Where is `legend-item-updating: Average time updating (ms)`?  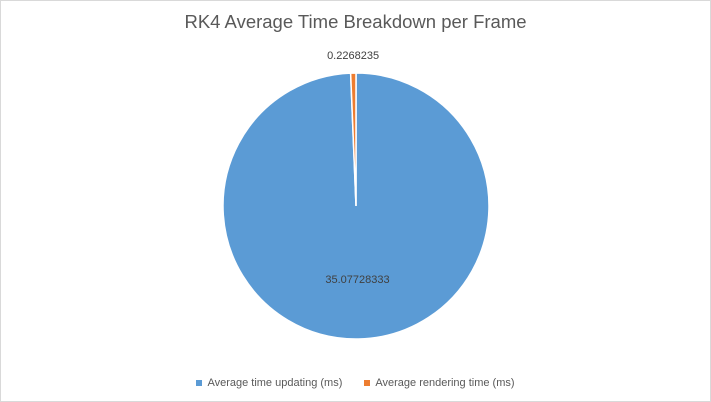 legend-item-updating: Average time updating (ms) is located at coordinates (269, 383).